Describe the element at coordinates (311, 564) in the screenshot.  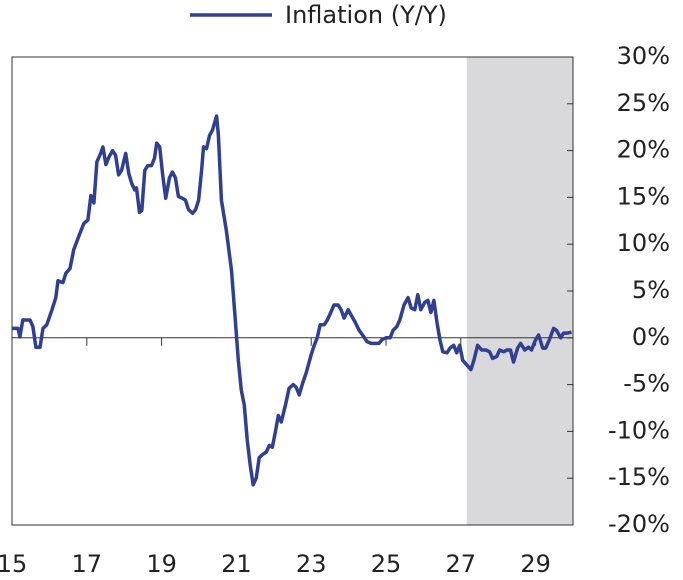
I see `x-tick-label: 23` at that location.